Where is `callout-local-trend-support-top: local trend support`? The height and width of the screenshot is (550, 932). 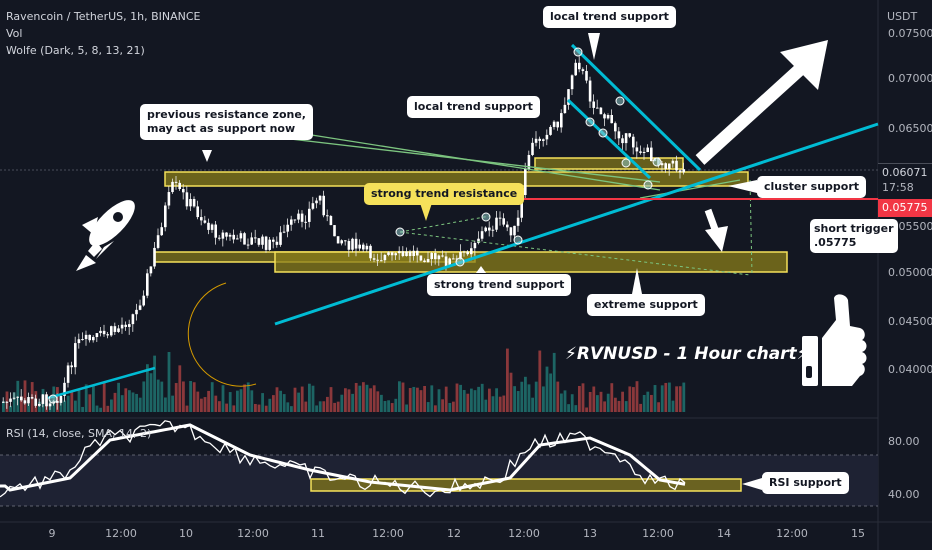
callout-local-trend-support-top: local trend support is located at coordinates (609, 17).